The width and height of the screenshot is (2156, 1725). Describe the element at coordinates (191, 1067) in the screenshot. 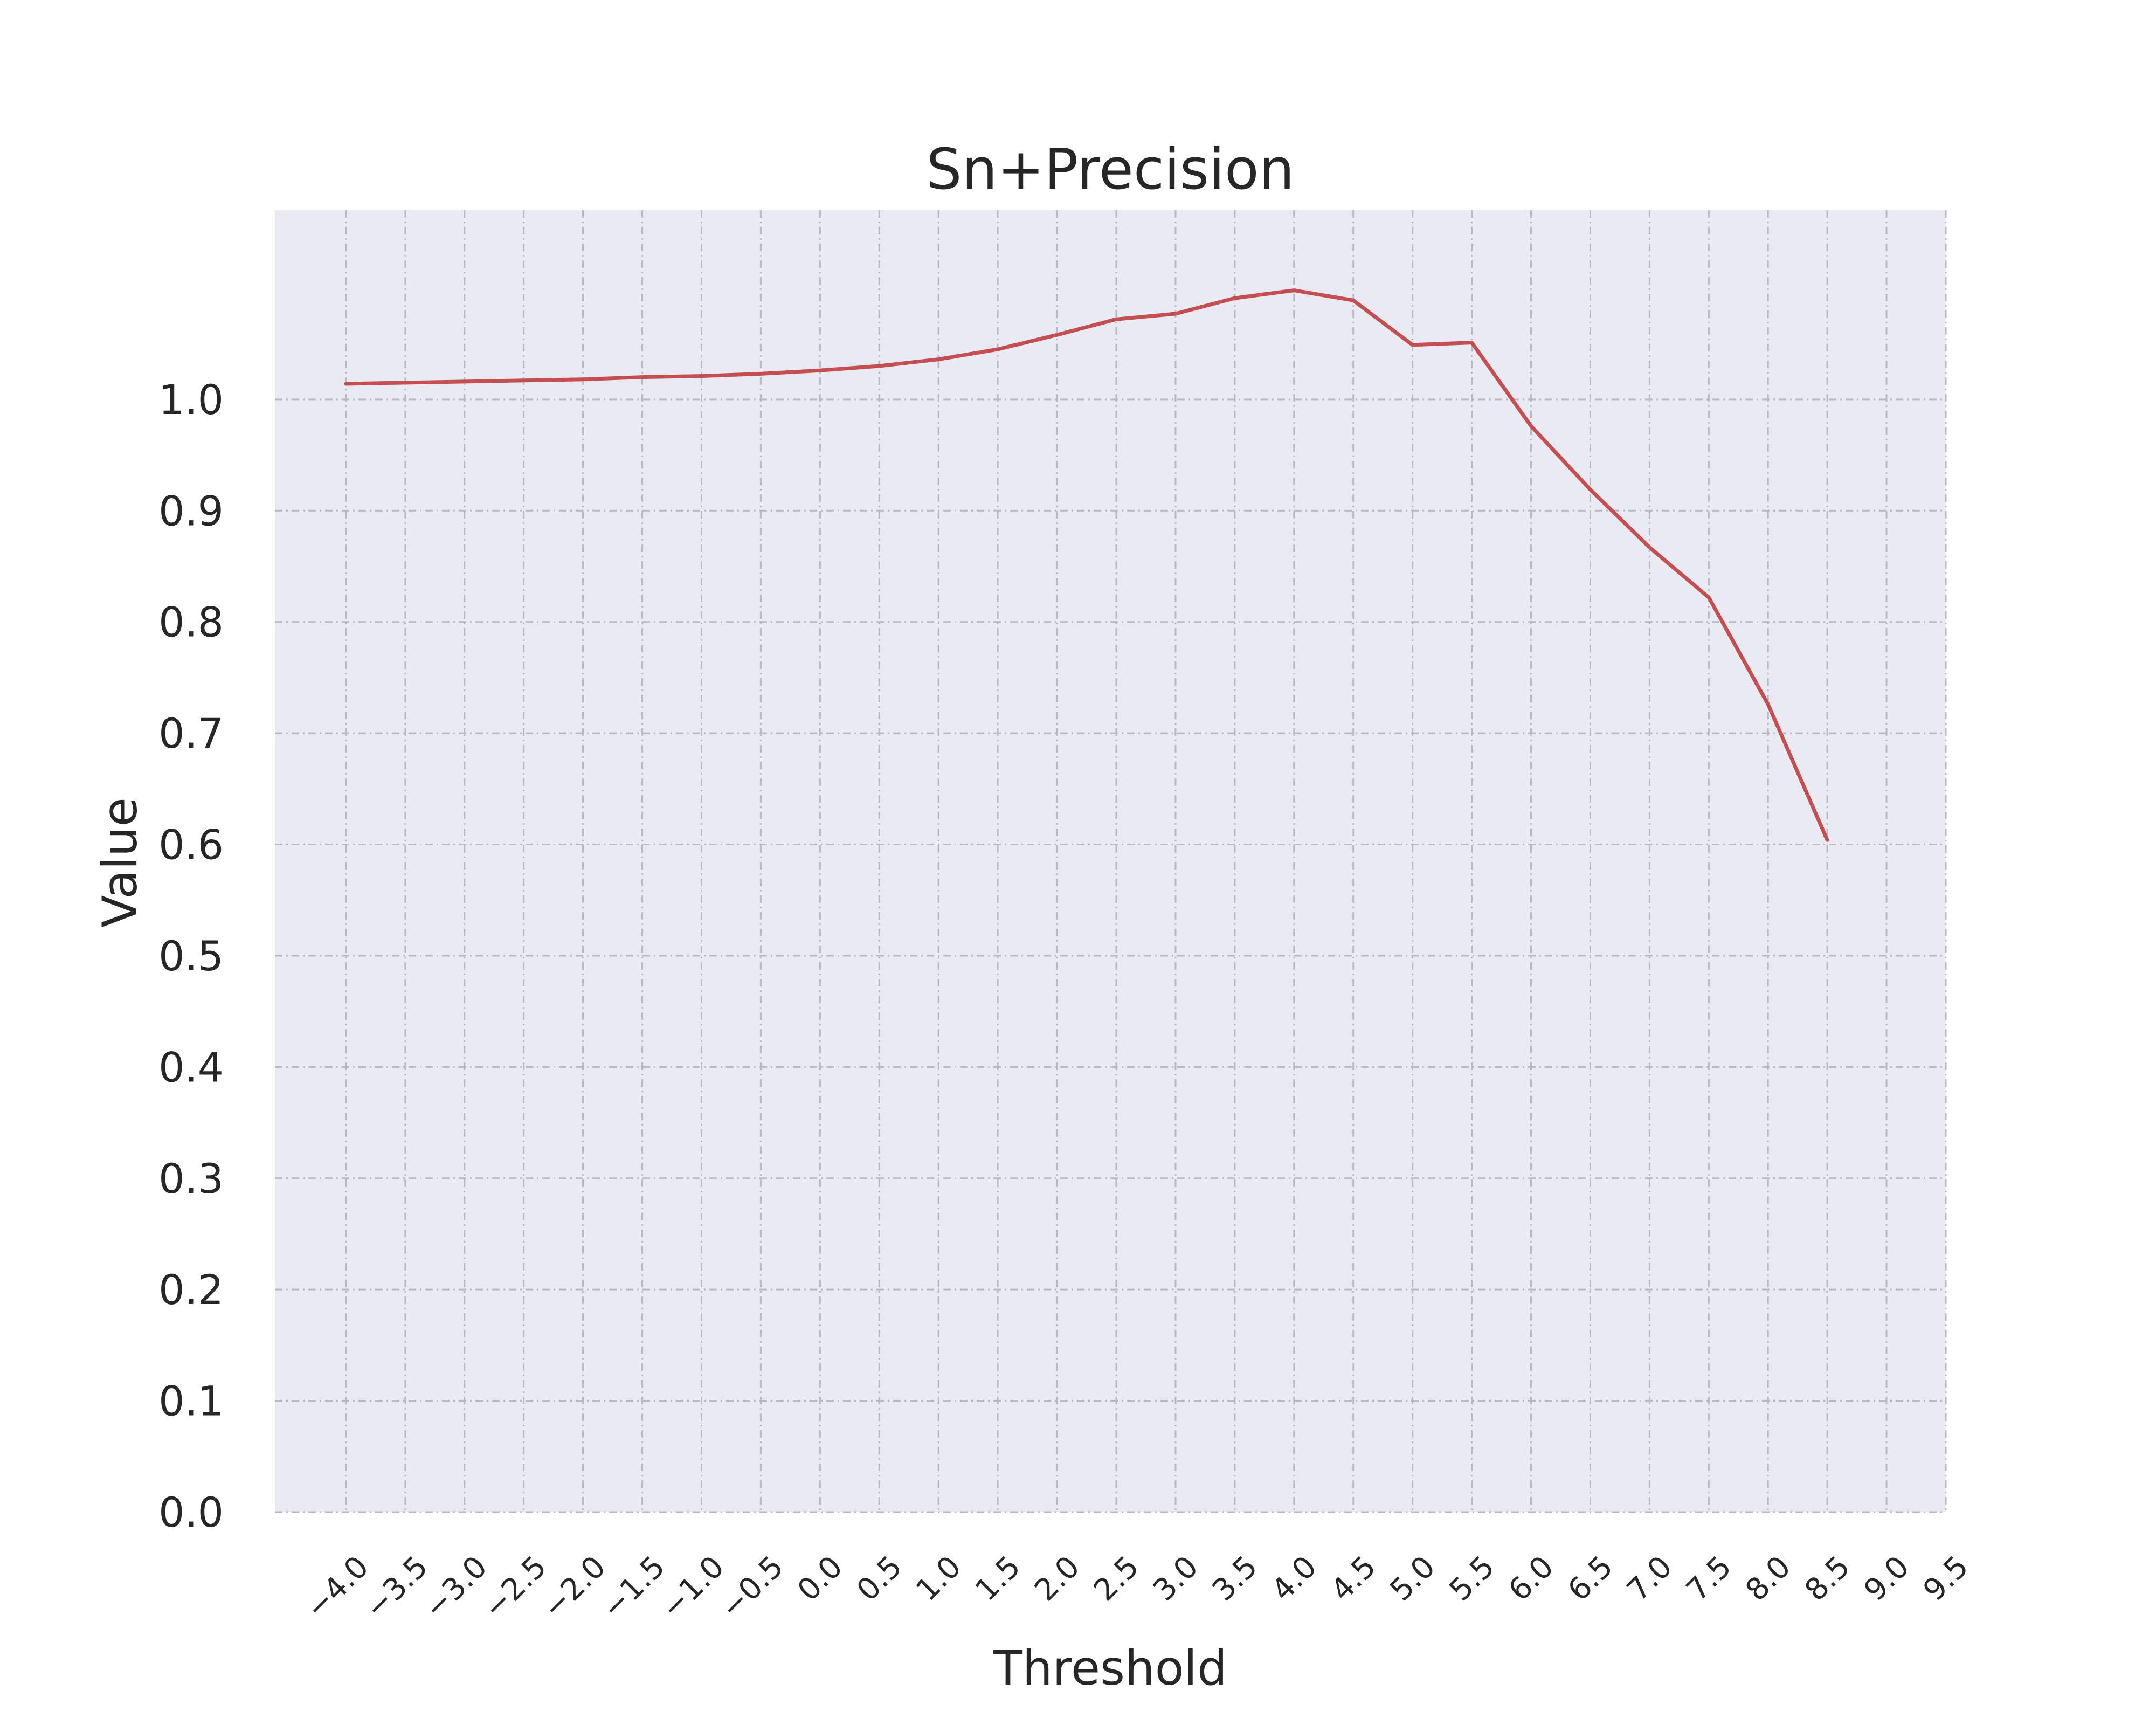

I see `y-tick-label: 0.4` at that location.